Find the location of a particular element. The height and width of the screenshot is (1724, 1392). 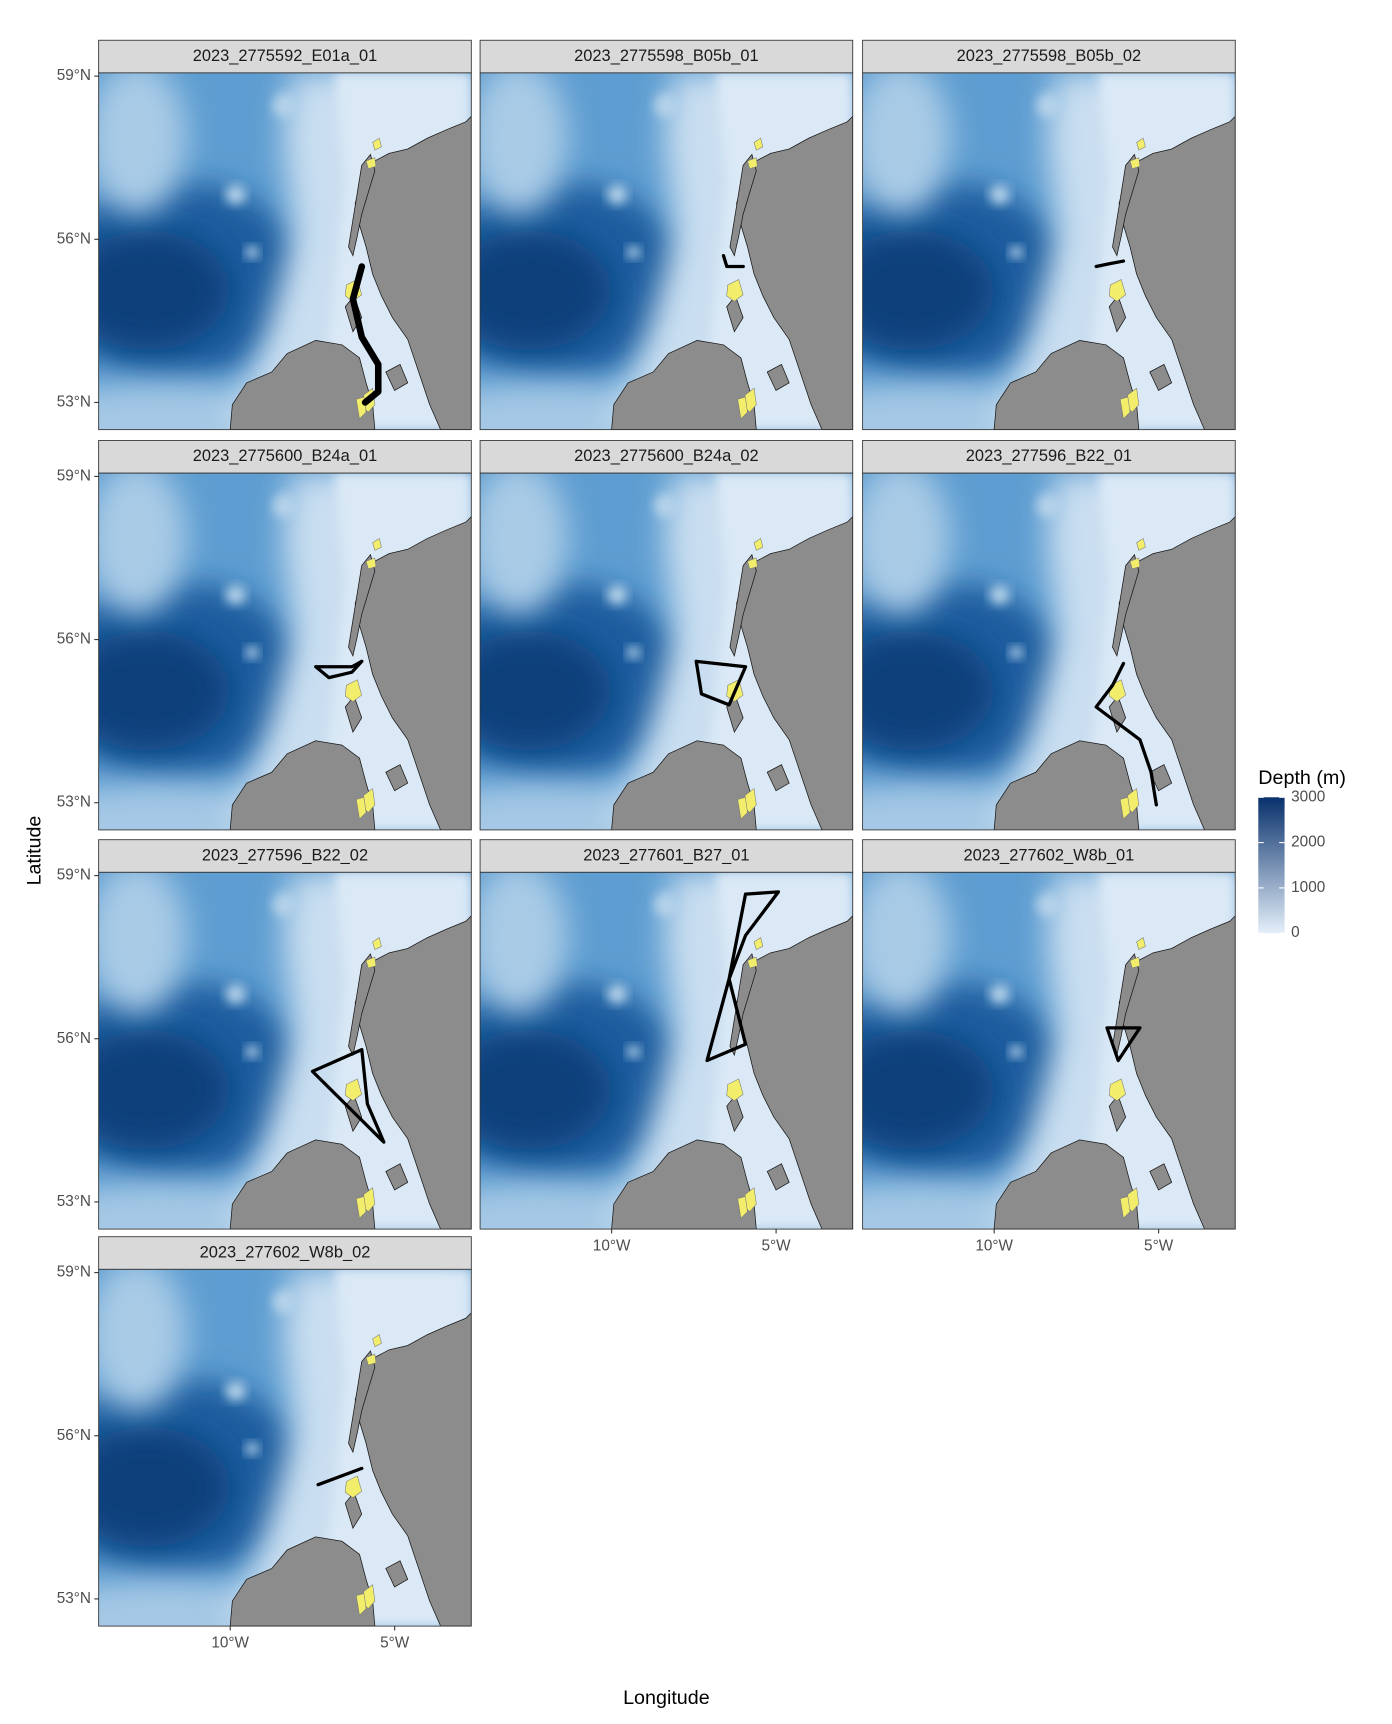

strip-title: 2023_277596_B22_02 is located at coordinates (285, 855).